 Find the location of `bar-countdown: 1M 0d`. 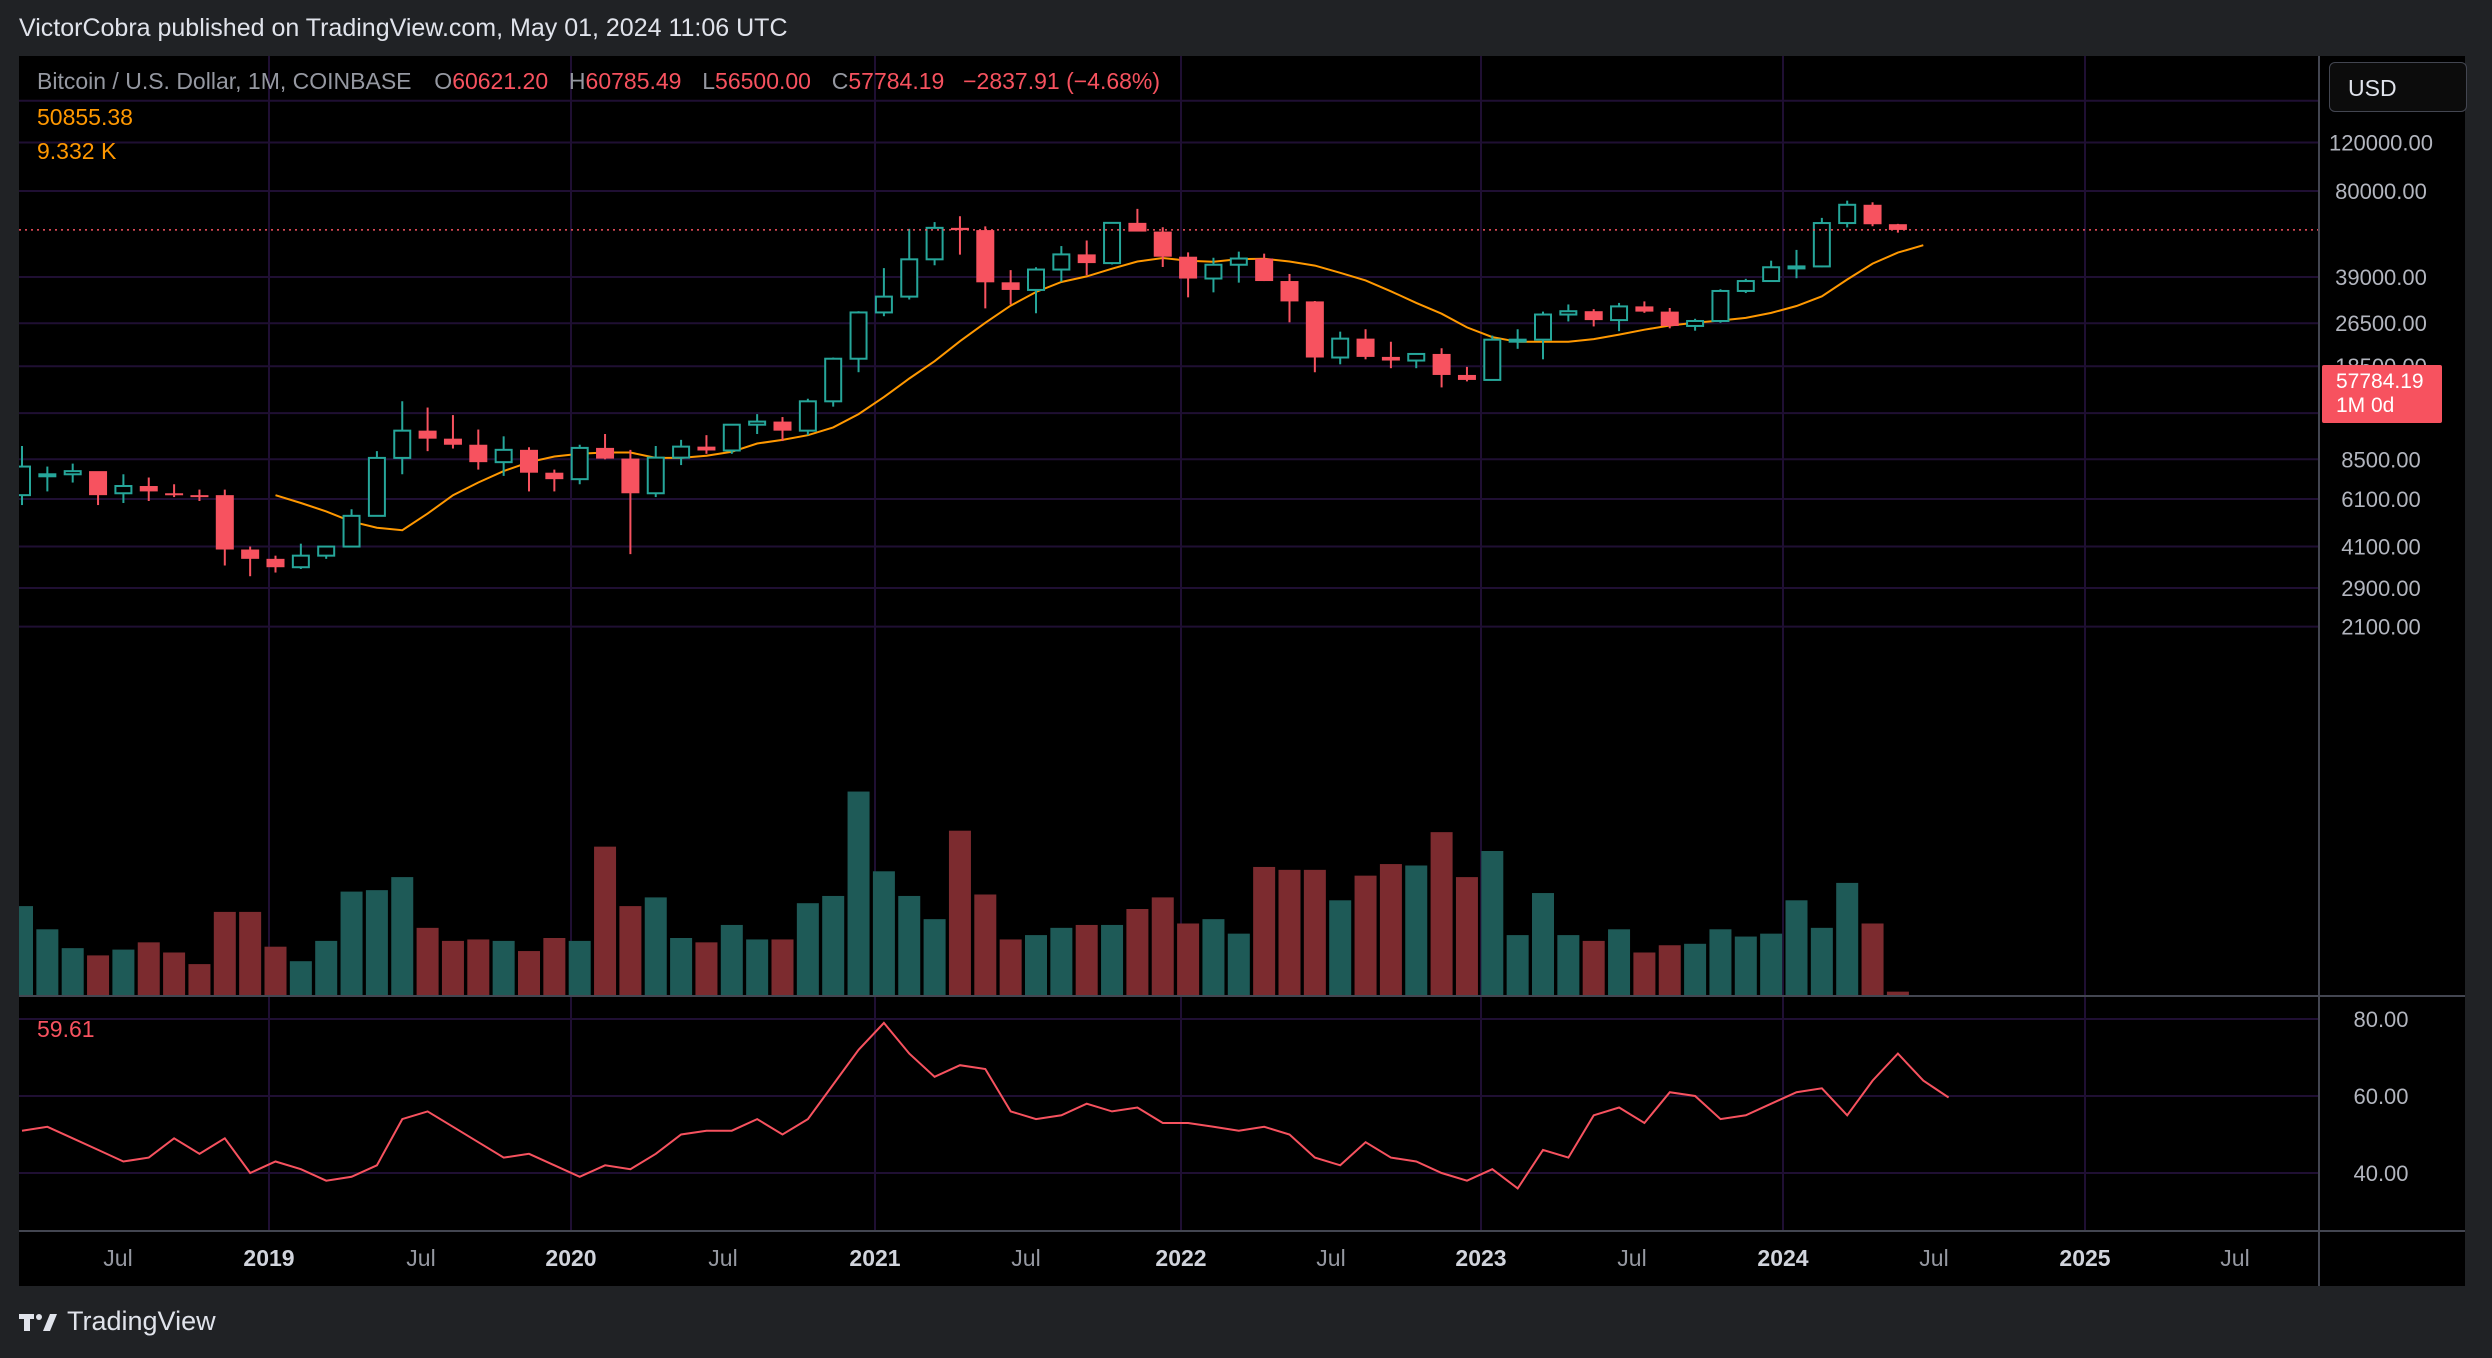

bar-countdown: 1M 0d is located at coordinates (2365, 405).